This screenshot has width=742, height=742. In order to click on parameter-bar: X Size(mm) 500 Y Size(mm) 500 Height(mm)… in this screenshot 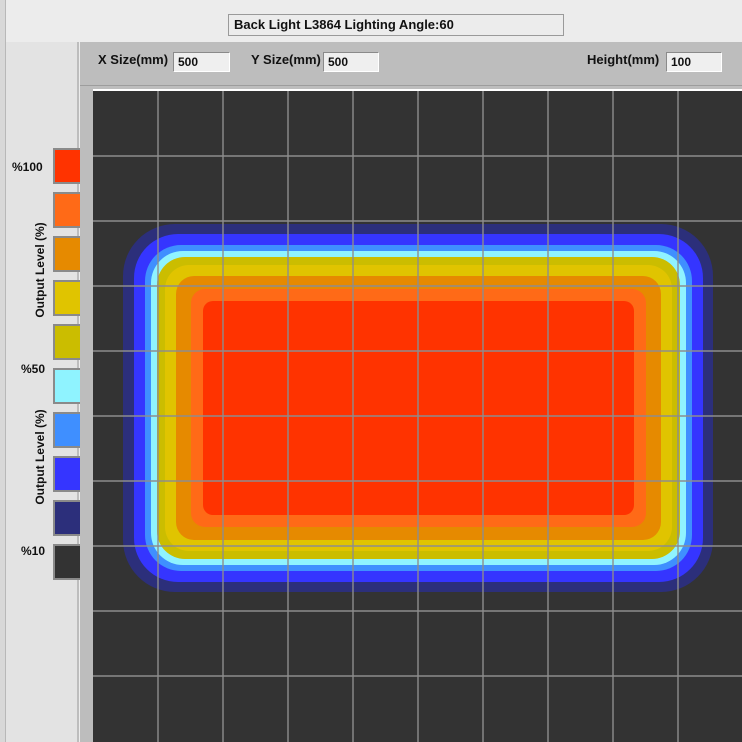, I will do `click(411, 64)`.